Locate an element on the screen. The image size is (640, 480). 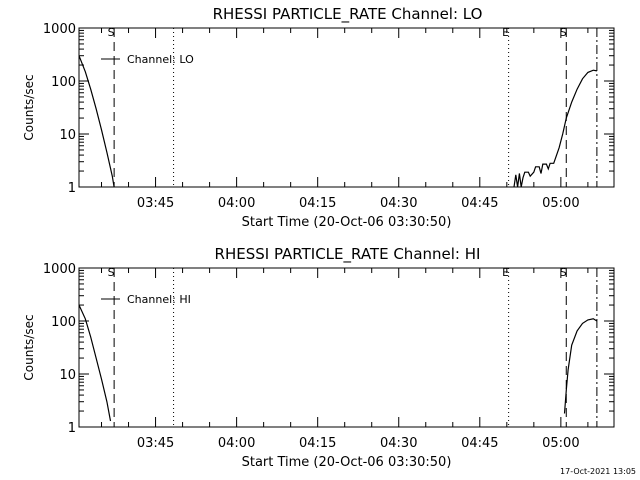
legend-label: Channel: HI is located at coordinates (159, 299).